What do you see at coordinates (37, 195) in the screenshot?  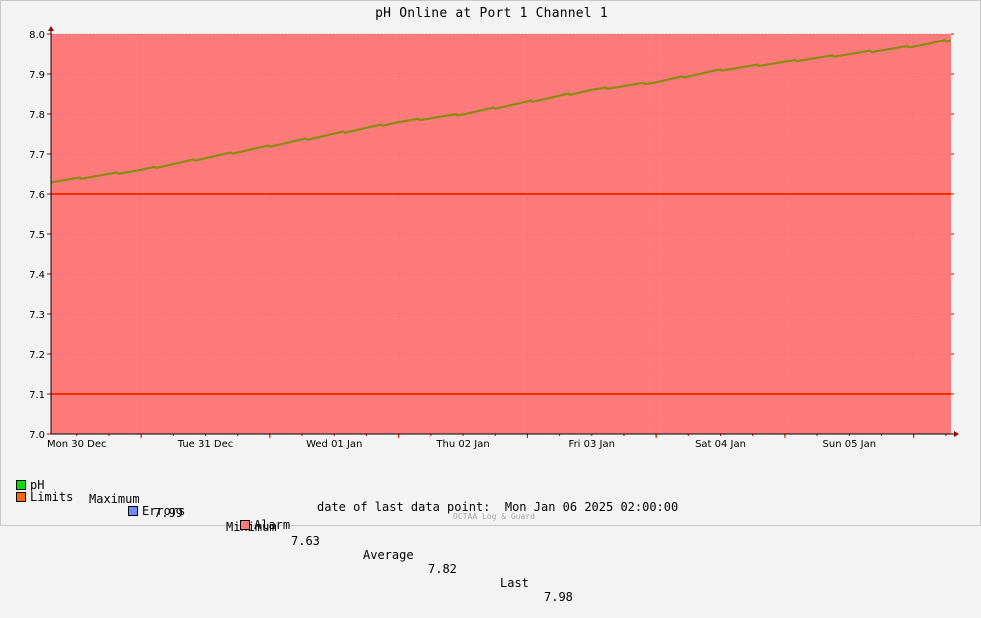 I see `y-tick-label: 7.6` at bounding box center [37, 195].